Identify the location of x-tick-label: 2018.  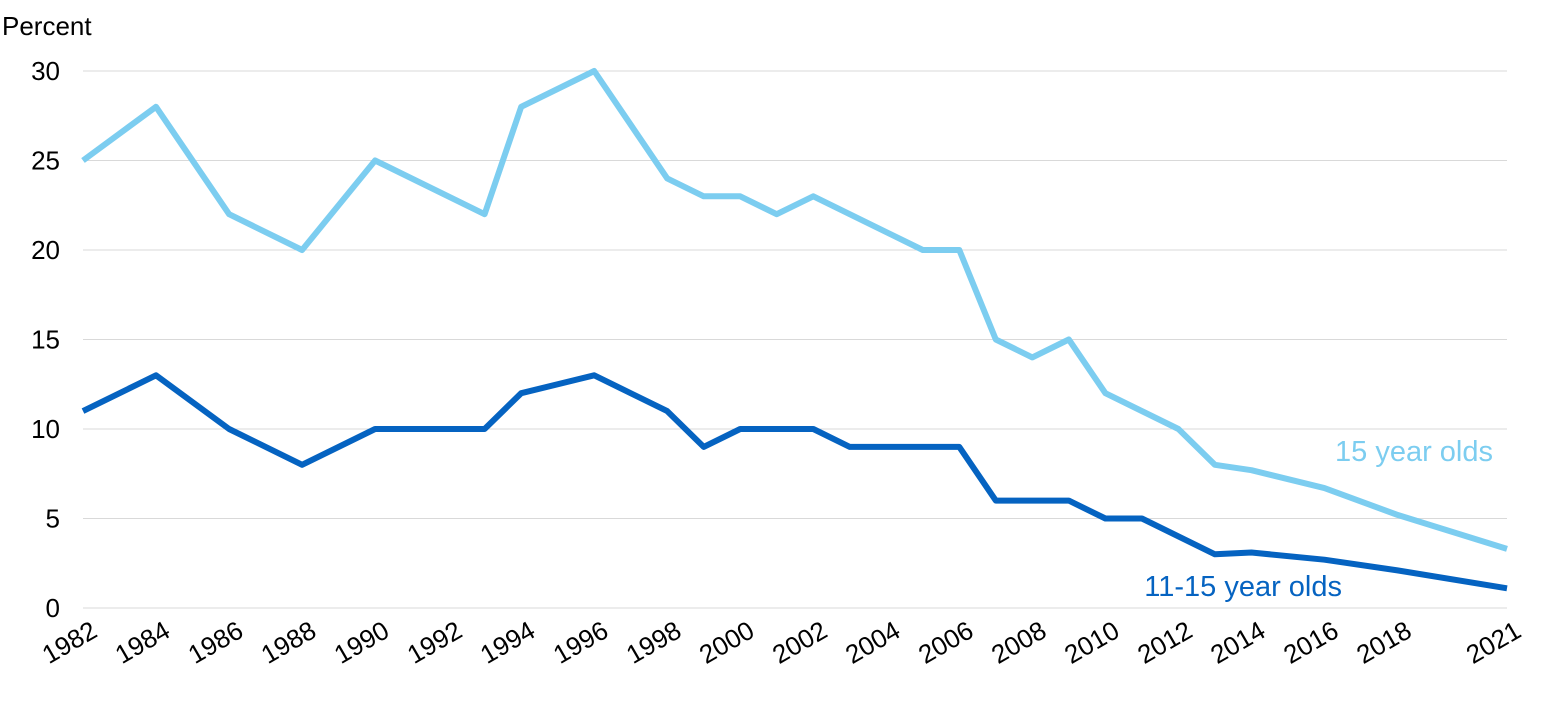
(1383, 642).